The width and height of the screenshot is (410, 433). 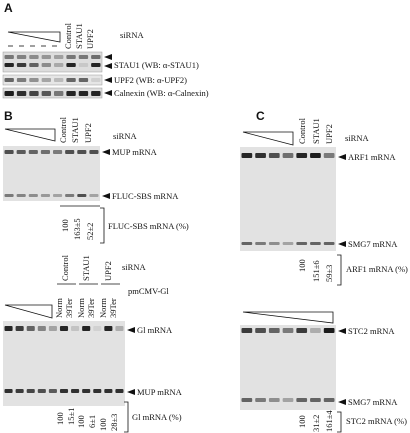 I want to click on lane-label: Control, so click(x=63, y=129).